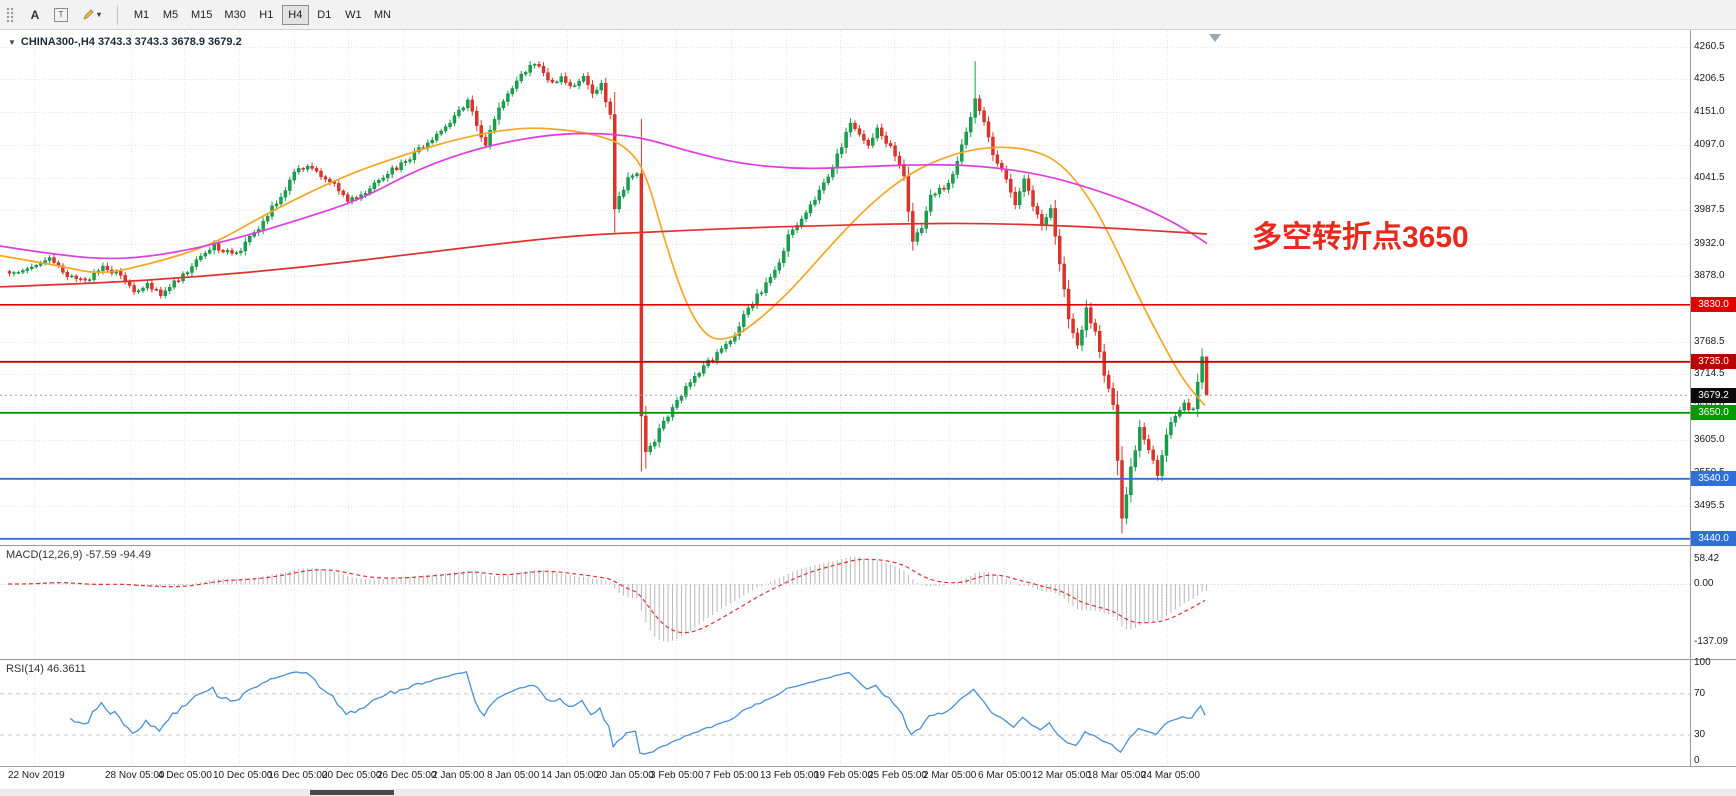  I want to click on timeframe-button-m5: M5, so click(170, 15).